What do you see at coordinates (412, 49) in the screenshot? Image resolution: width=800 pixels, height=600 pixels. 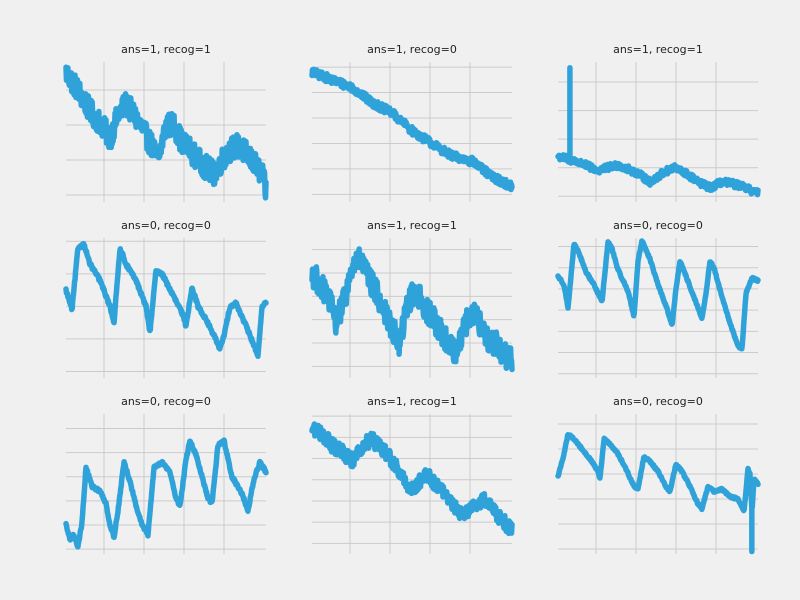 I see `subplot-title: ans=1, recog=0` at bounding box center [412, 49].